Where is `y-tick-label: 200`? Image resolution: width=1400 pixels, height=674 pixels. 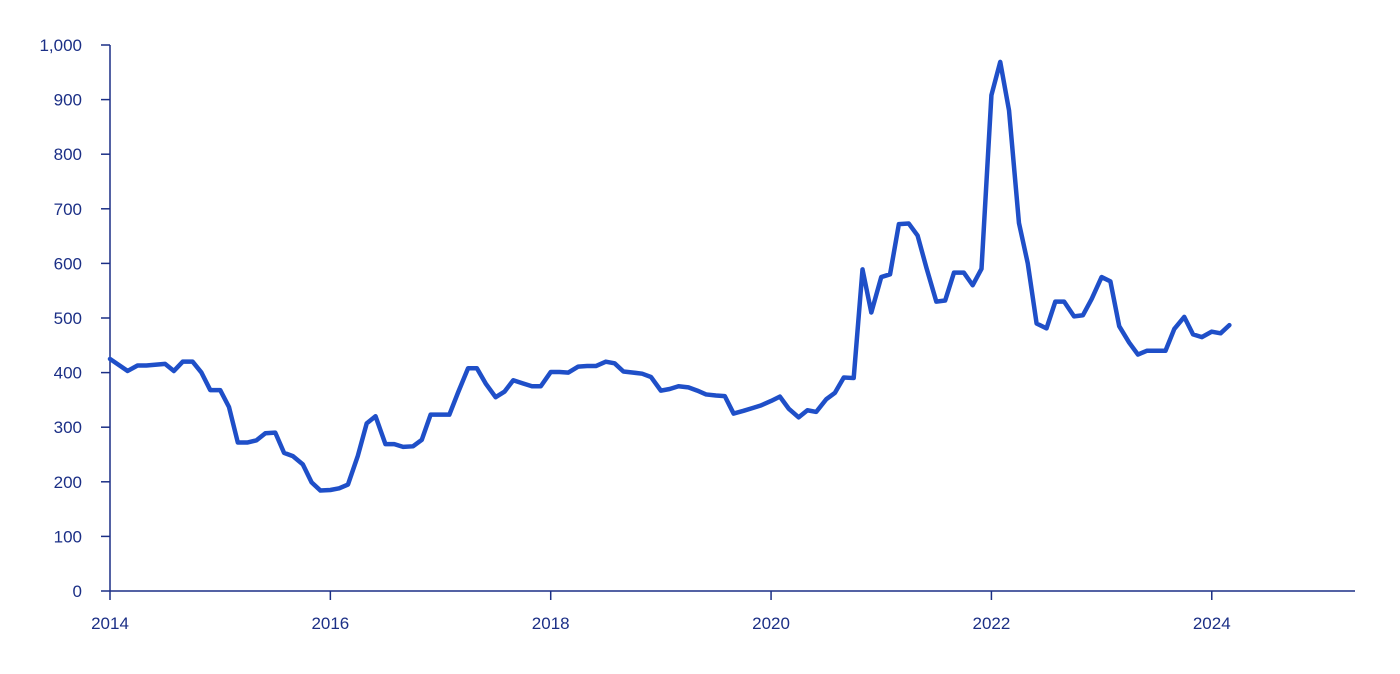
y-tick-label: 200 is located at coordinates (68, 482).